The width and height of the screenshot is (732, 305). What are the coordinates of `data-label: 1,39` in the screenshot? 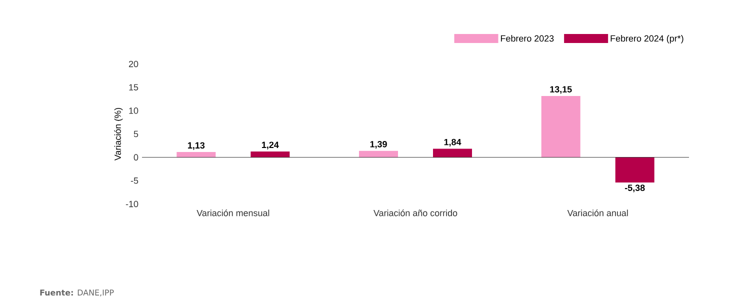 It's located at (378, 144).